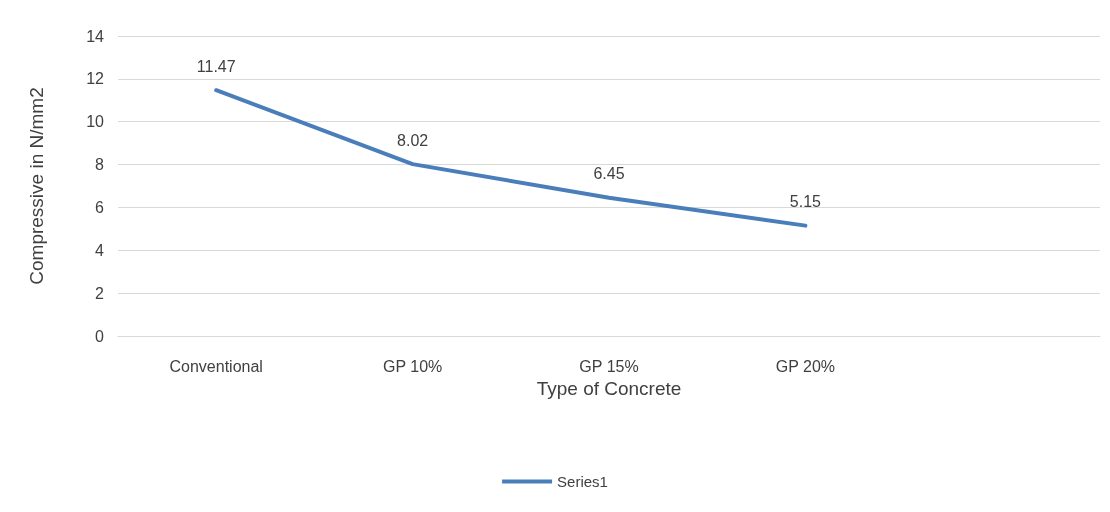 Image resolution: width=1110 pixels, height=512 pixels. What do you see at coordinates (216, 66) in the screenshot?
I see `data-label: 11.47` at bounding box center [216, 66].